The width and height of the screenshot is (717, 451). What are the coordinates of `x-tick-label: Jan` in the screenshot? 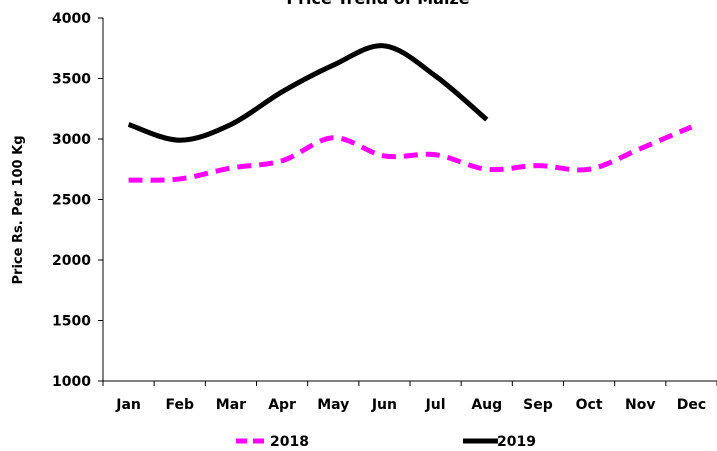 It's located at (128, 405).